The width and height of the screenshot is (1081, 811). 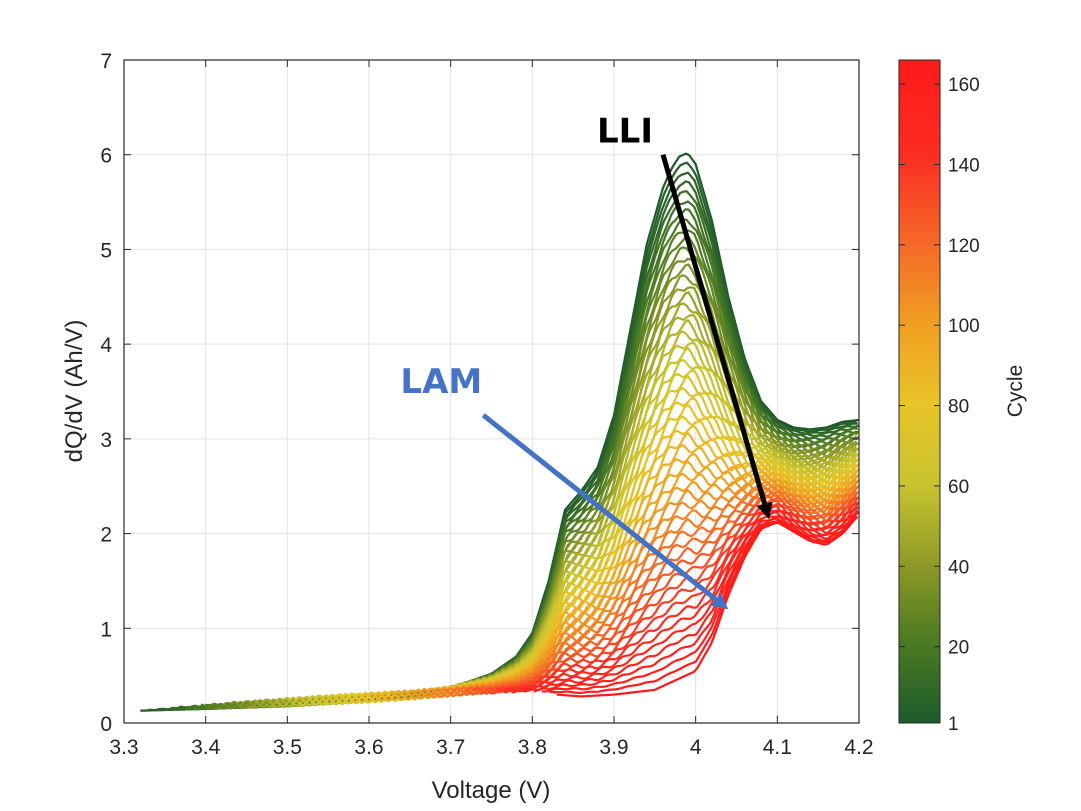 I want to click on x-tick-label: 4.2, so click(x=858, y=747).